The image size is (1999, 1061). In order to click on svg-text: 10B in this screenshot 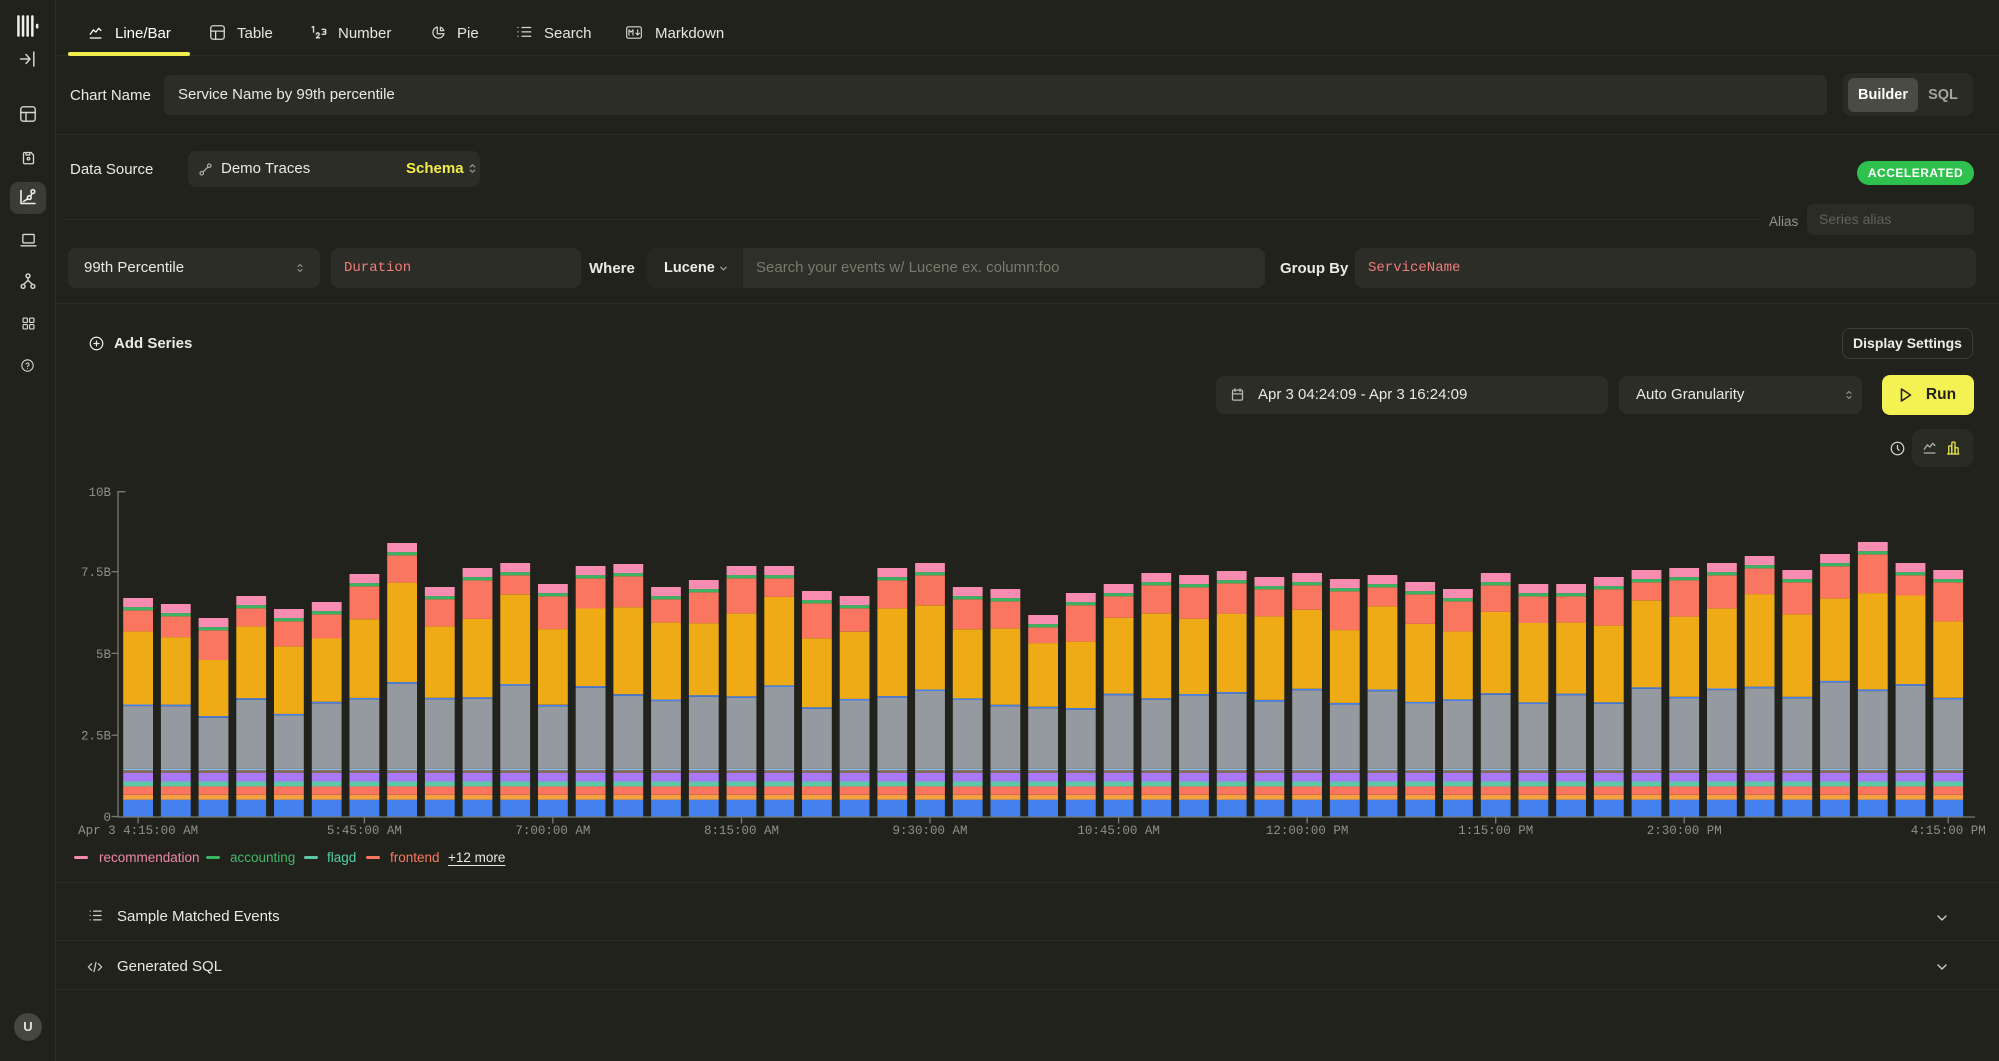, I will do `click(99, 493)`.